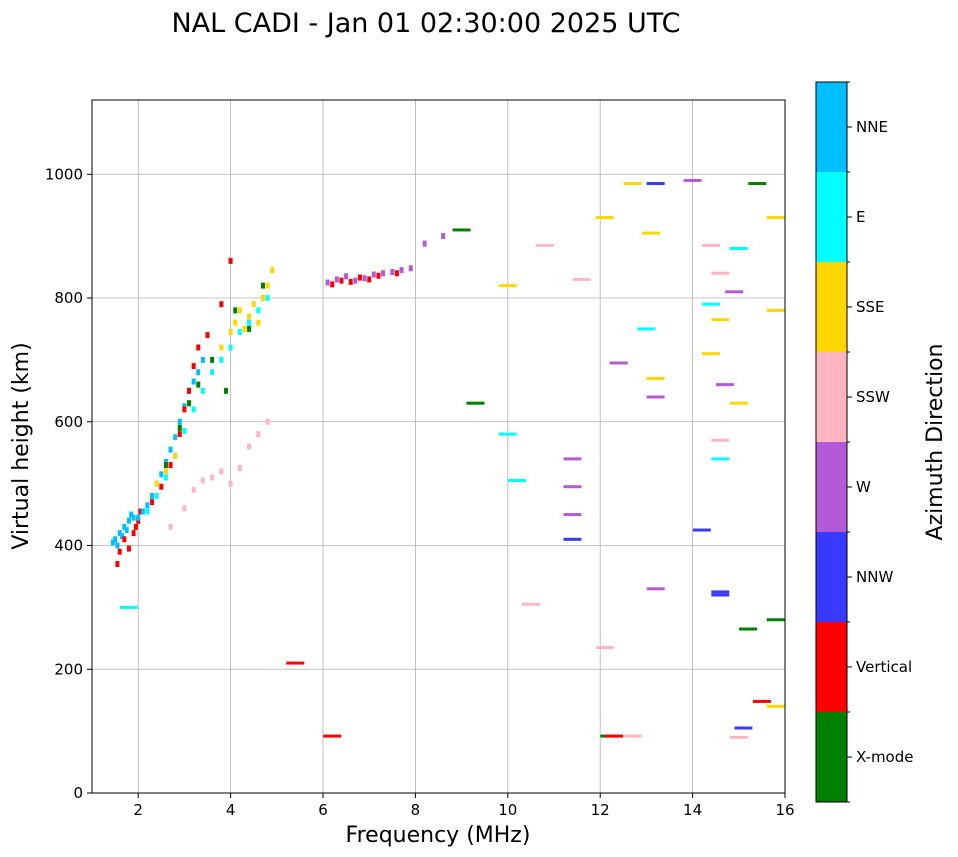  What do you see at coordinates (438, 835) in the screenshot?
I see `x-axis-label: Frequency (MHz)` at bounding box center [438, 835].